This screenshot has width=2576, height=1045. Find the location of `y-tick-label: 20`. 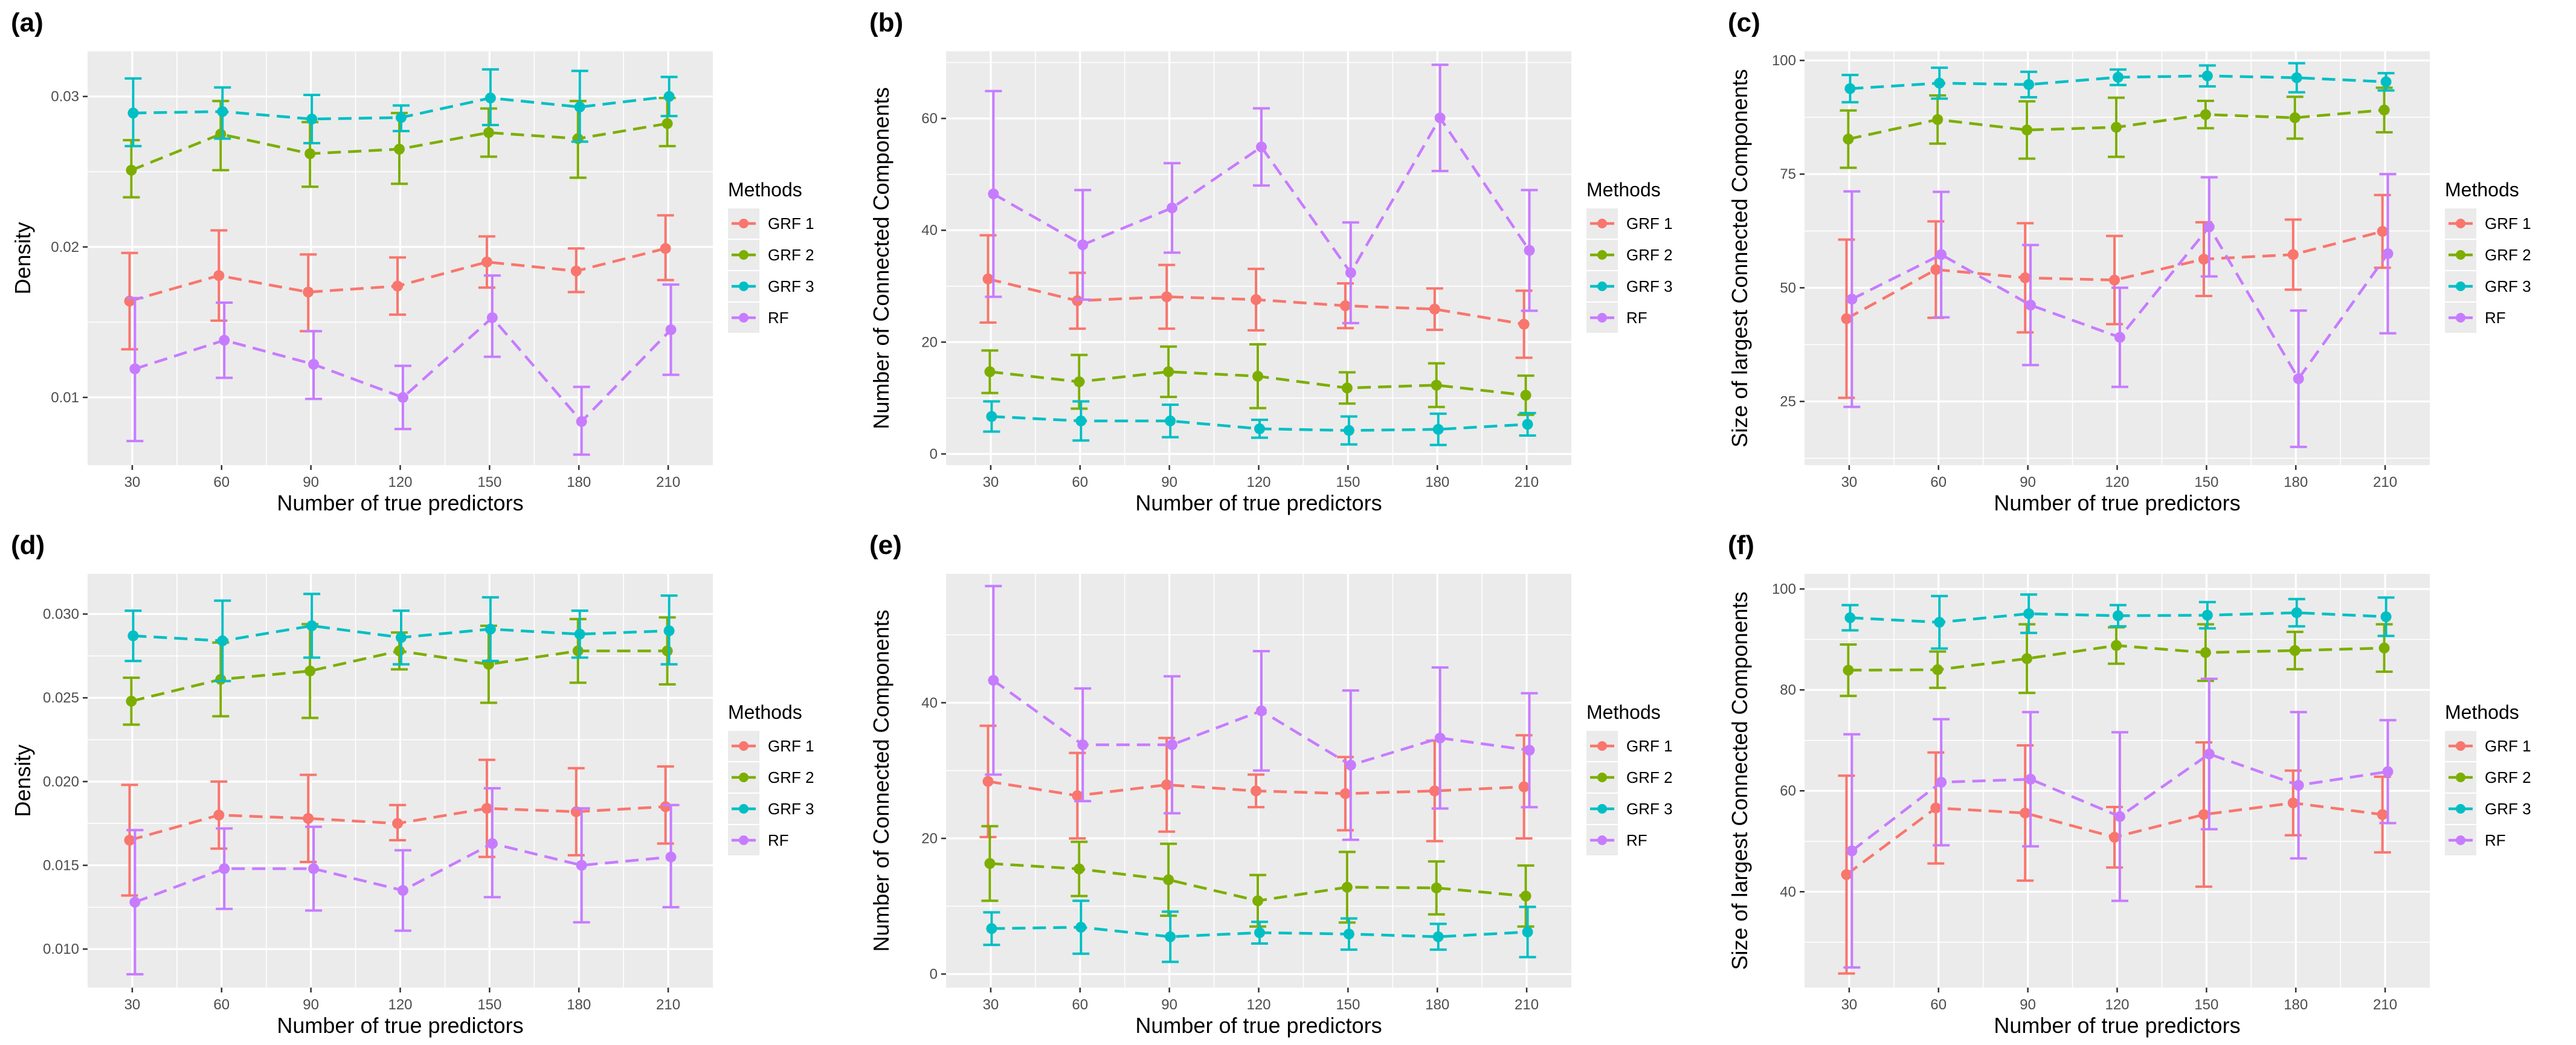

y-tick-label: 20 is located at coordinates (930, 342).